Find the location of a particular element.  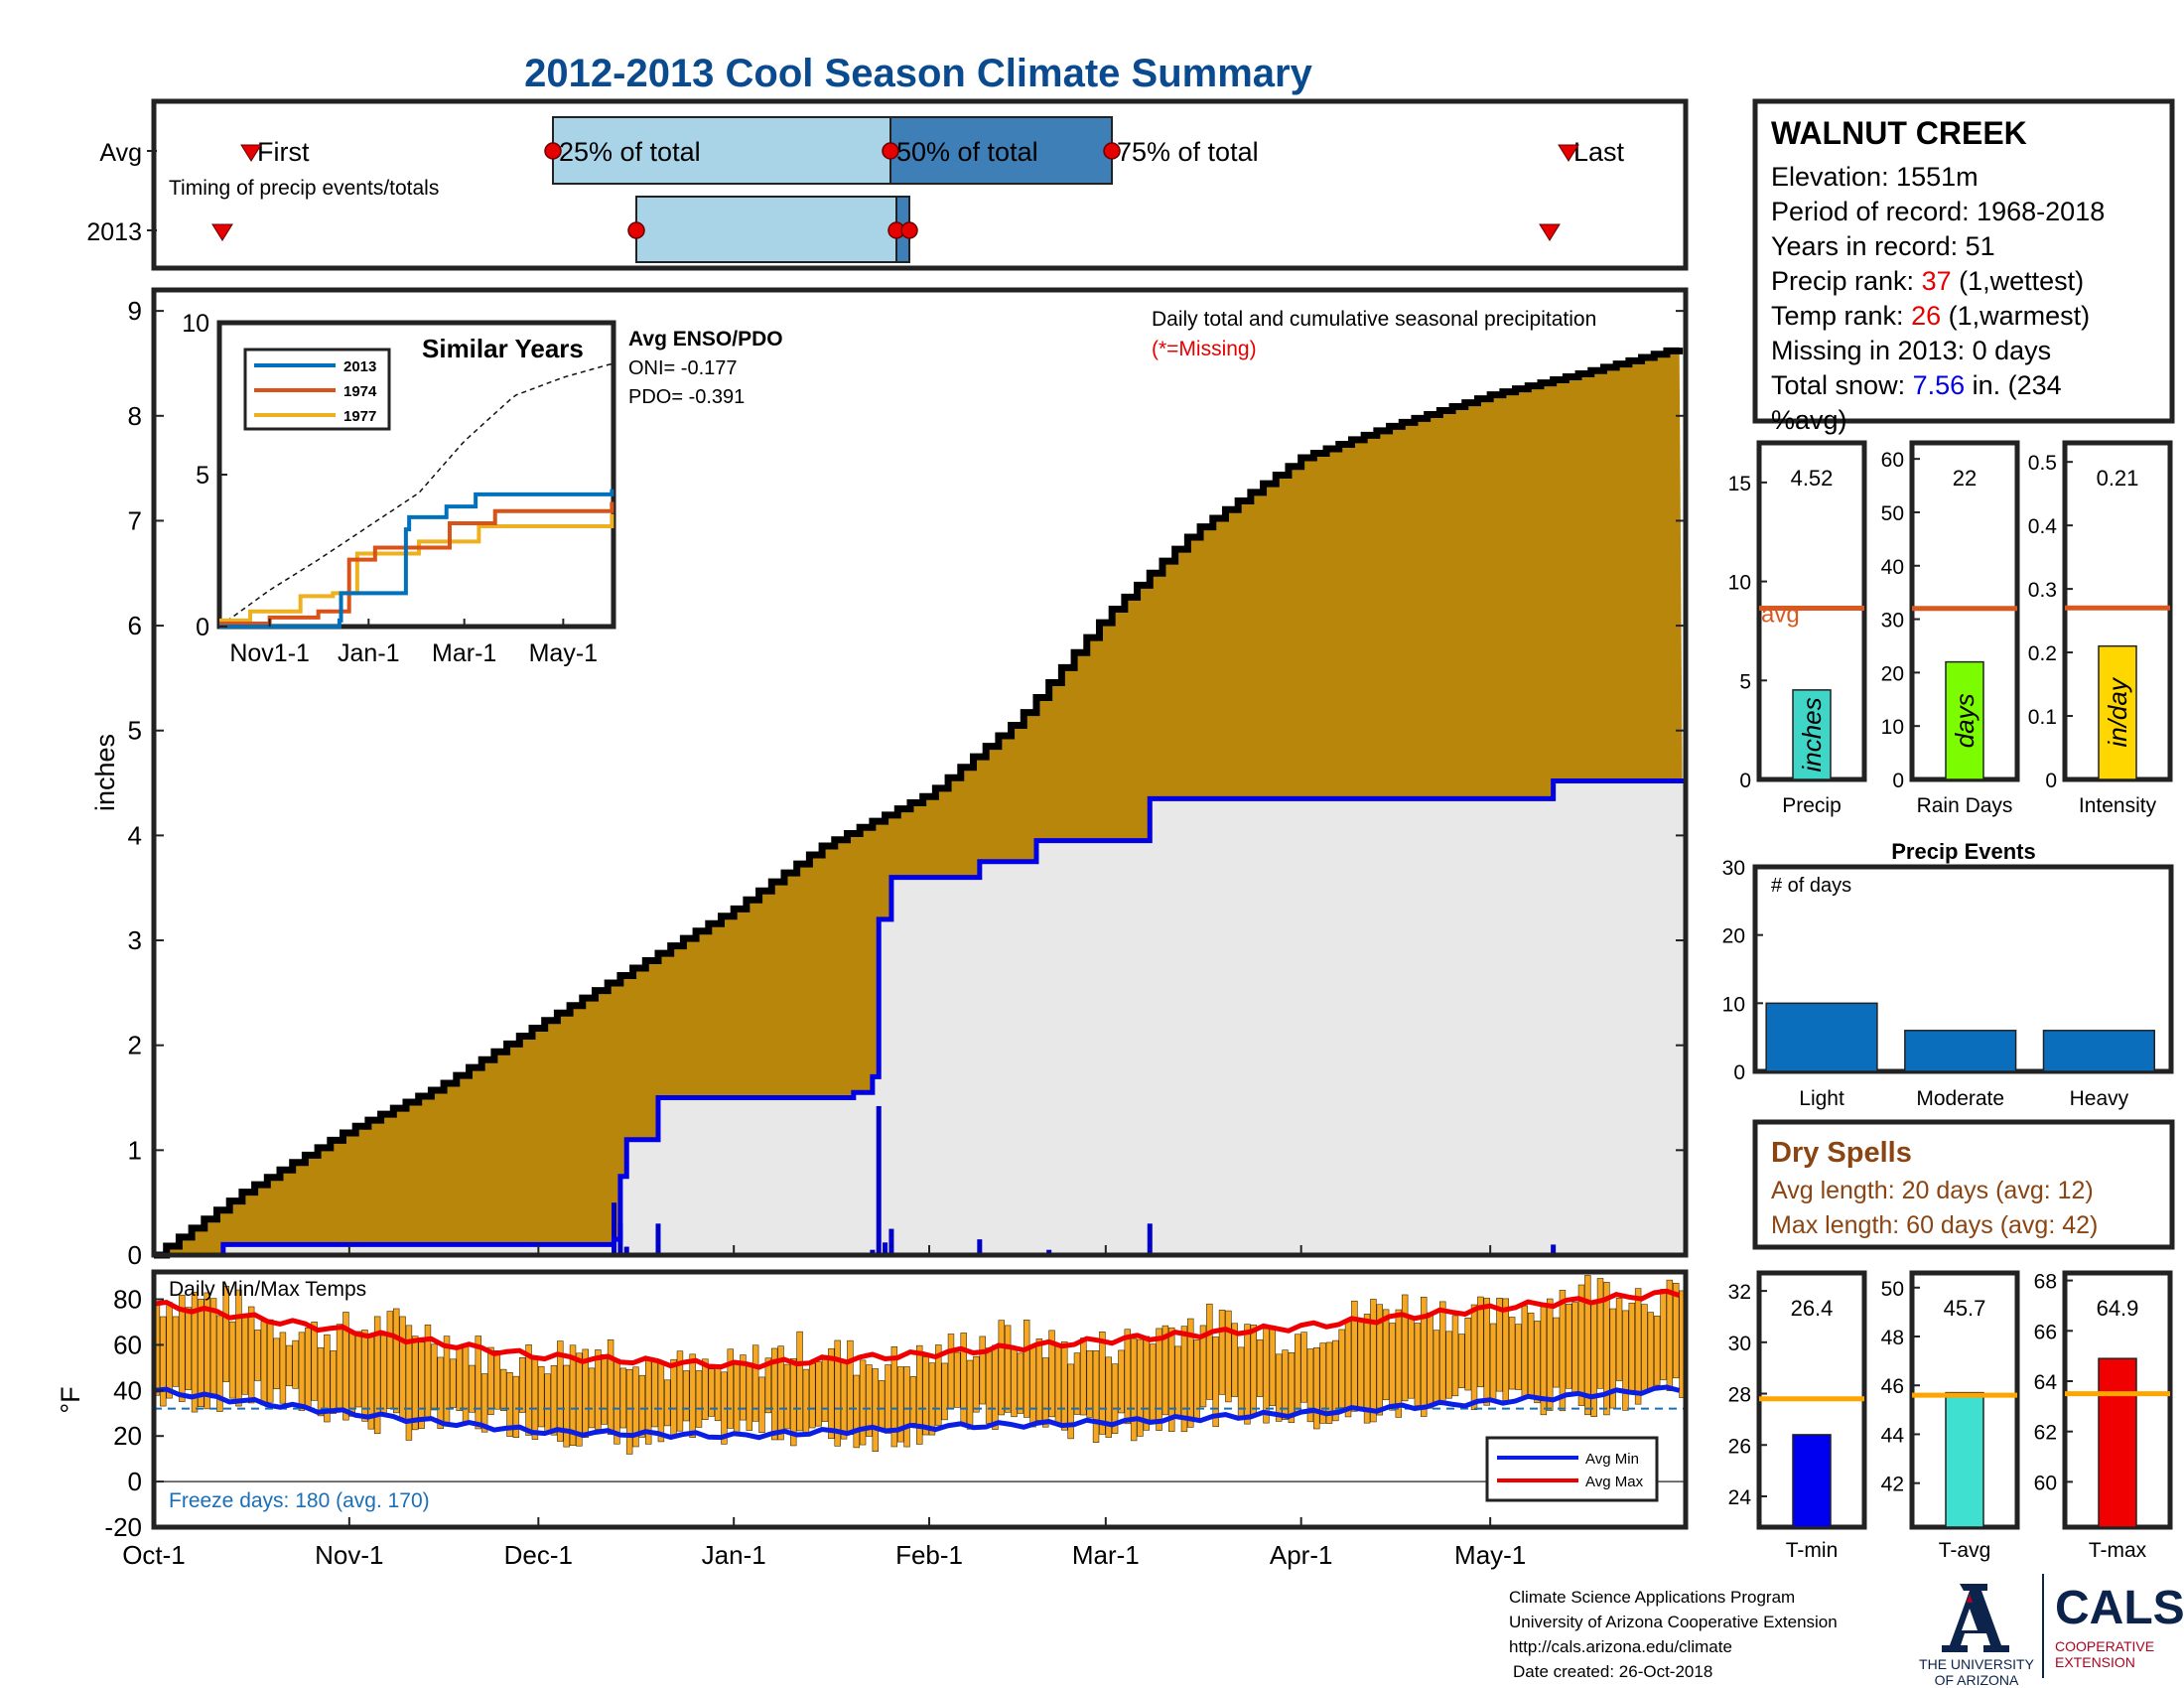

raindays-bar-panel: days 22 Rain Days 0 10 20 30 40 50 60 is located at coordinates (1950, 628).